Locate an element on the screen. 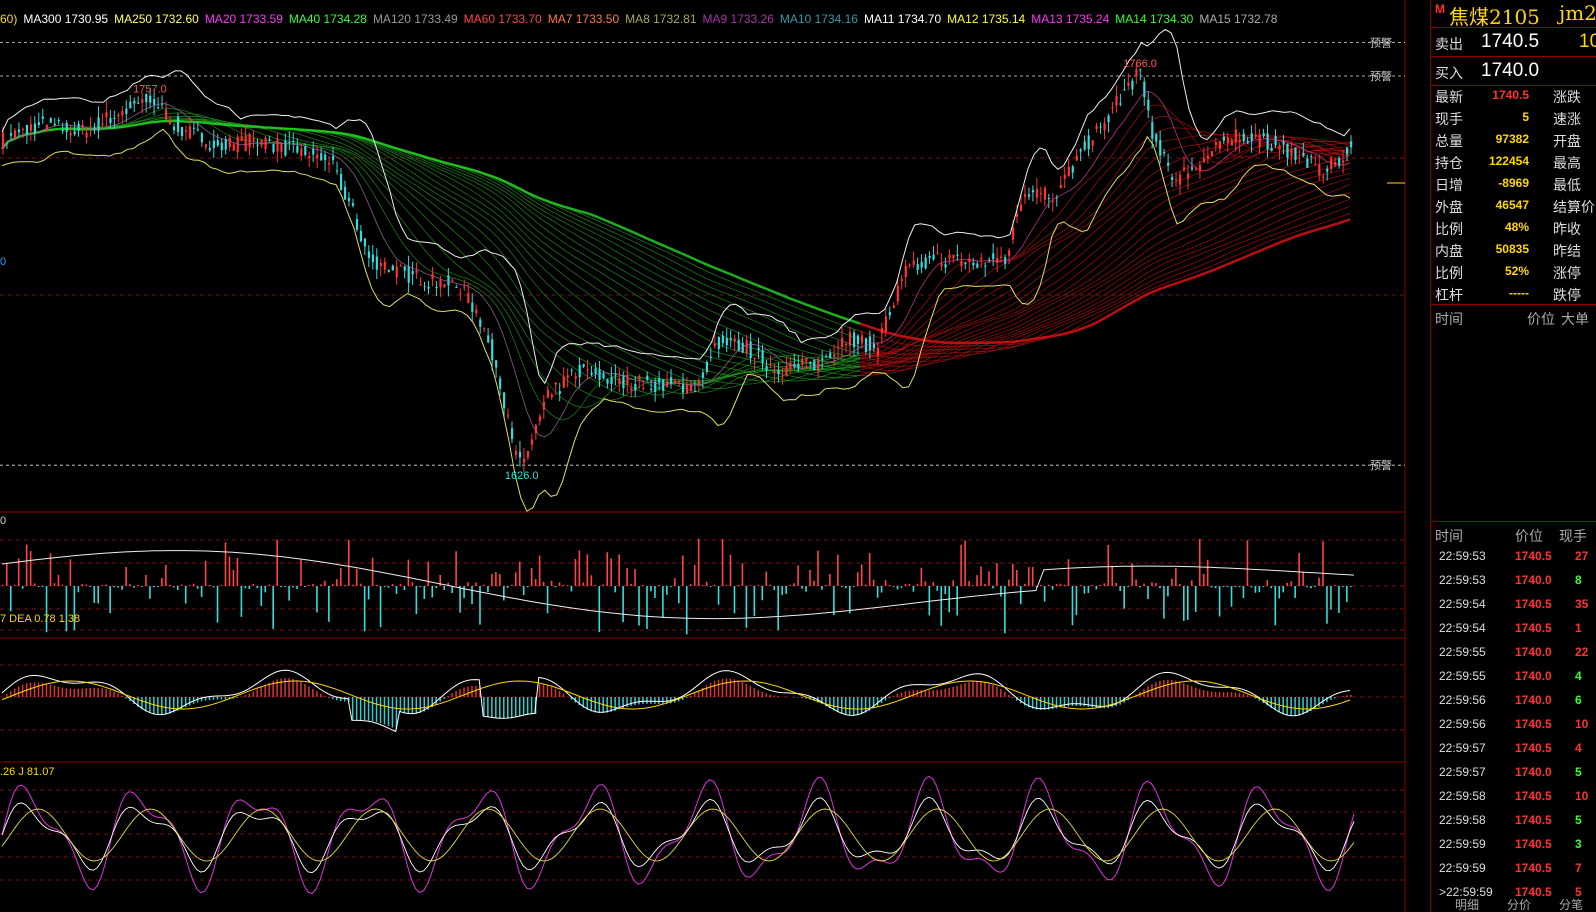  tab-2: 分笔 is located at coordinates (1571, 905).